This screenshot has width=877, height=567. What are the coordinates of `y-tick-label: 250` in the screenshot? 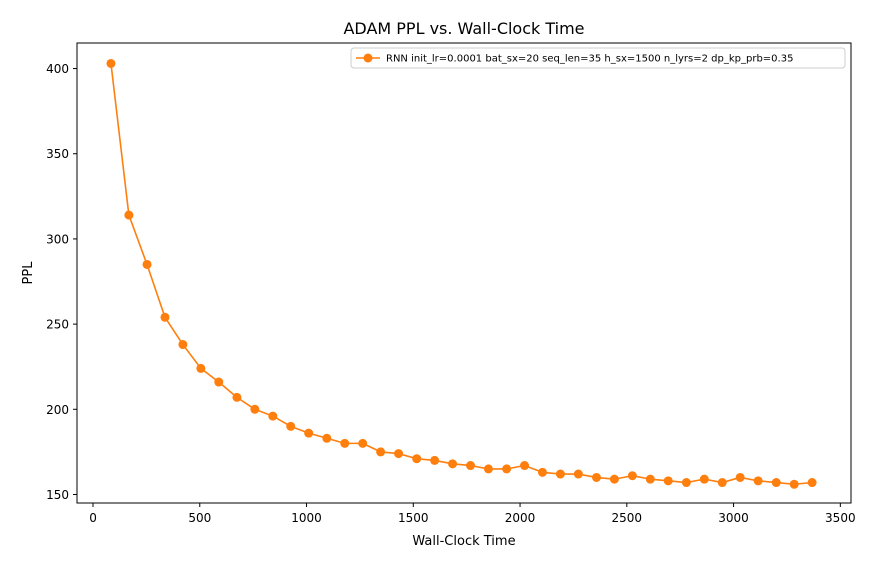 It's located at (57, 325).